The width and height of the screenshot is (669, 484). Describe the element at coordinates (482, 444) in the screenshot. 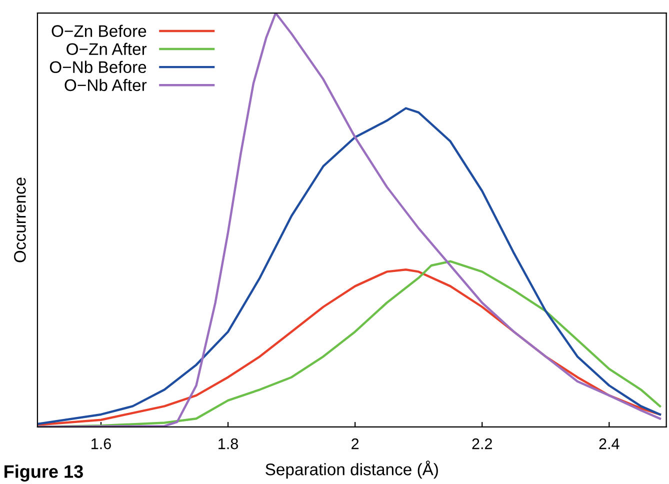

I see `x-tick-label: 2.2` at that location.